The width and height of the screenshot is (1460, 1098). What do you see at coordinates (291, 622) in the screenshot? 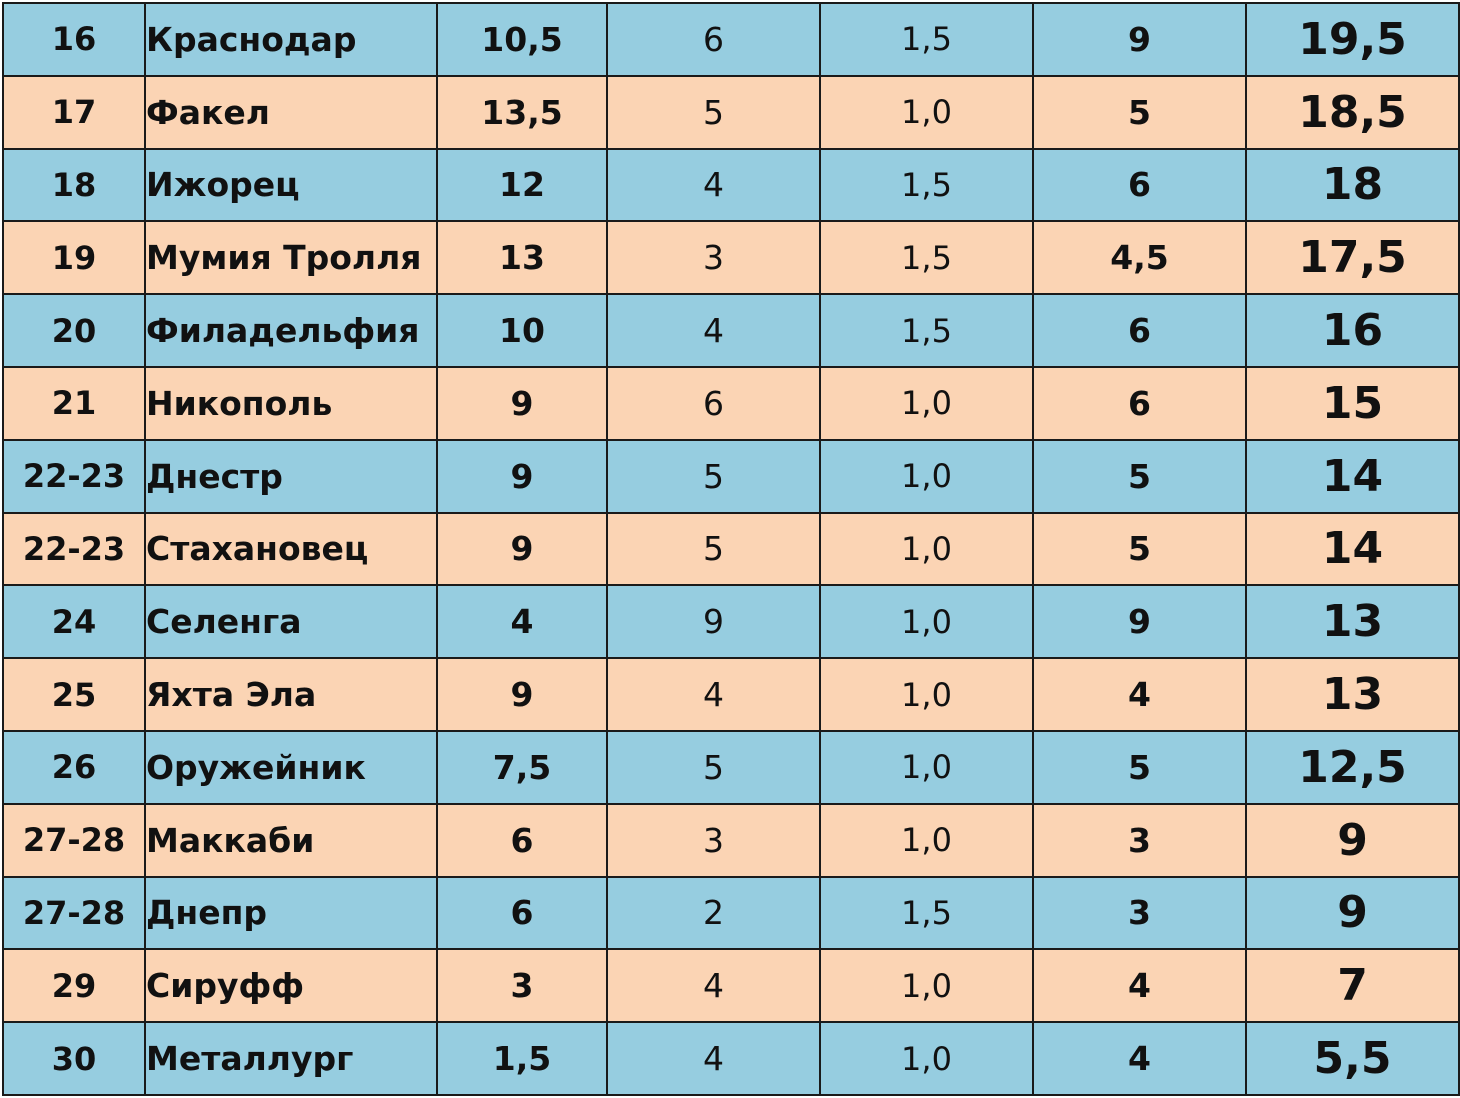
I see `team-name-cell: Селенга` at bounding box center [291, 622].